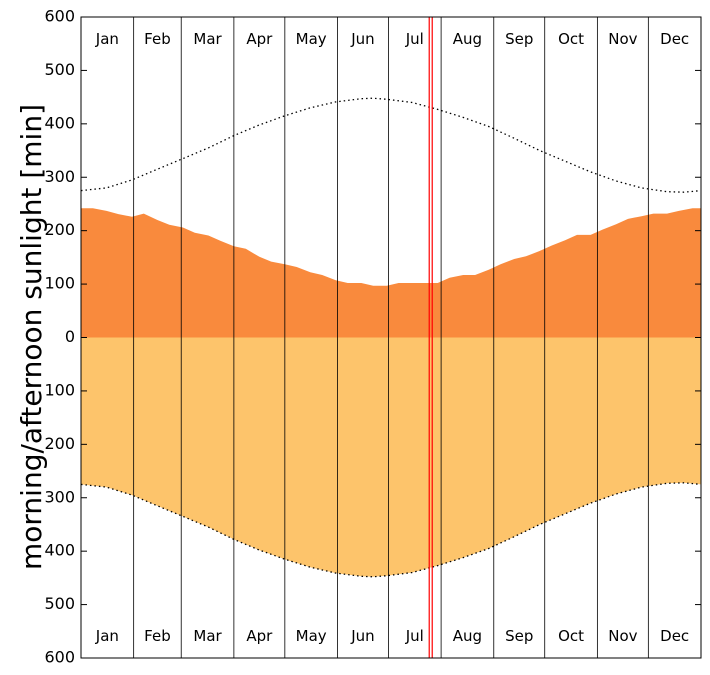  Describe the element at coordinates (107, 636) in the screenshot. I see `month-label-bottom: Jan` at that location.